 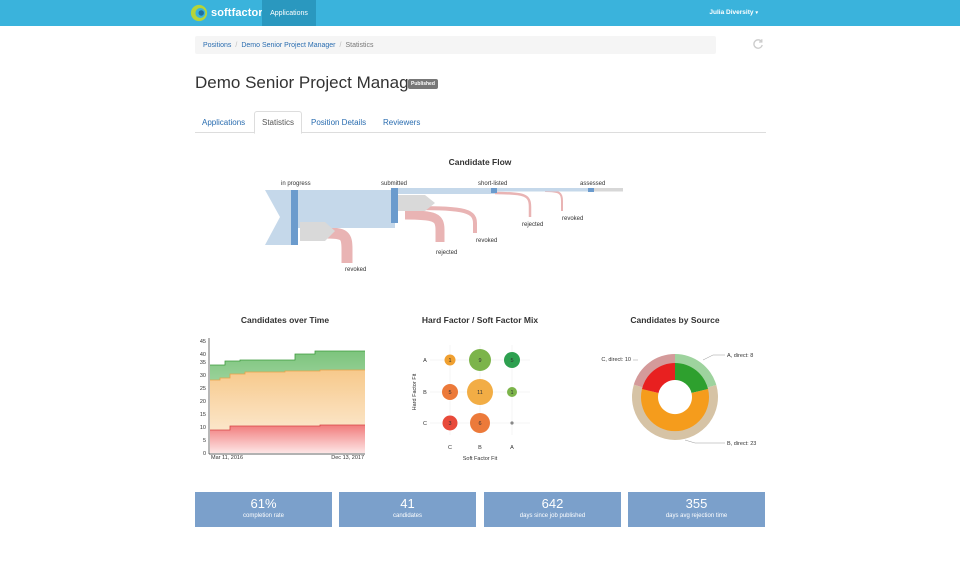 I want to click on mix-bubble-label: 11, so click(x=480, y=393).